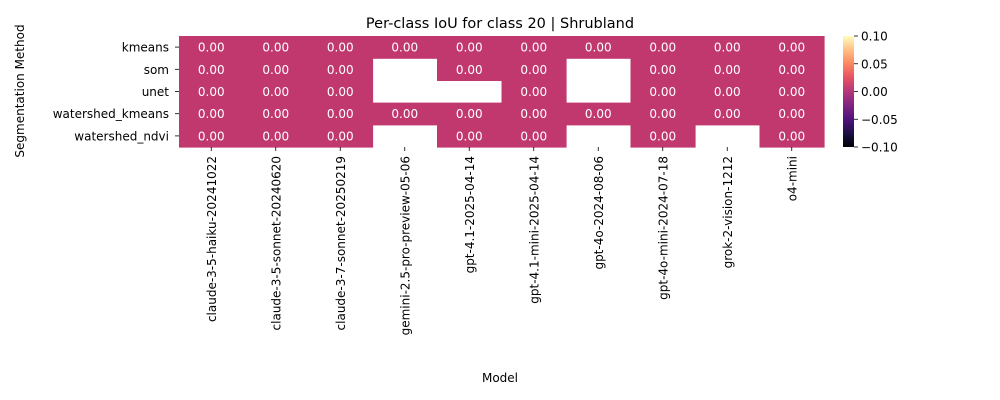 This screenshot has height=400, width=1000. What do you see at coordinates (212, 239) in the screenshot?
I see `x-tick-label: claude-3-5-haiku-20241022` at bounding box center [212, 239].